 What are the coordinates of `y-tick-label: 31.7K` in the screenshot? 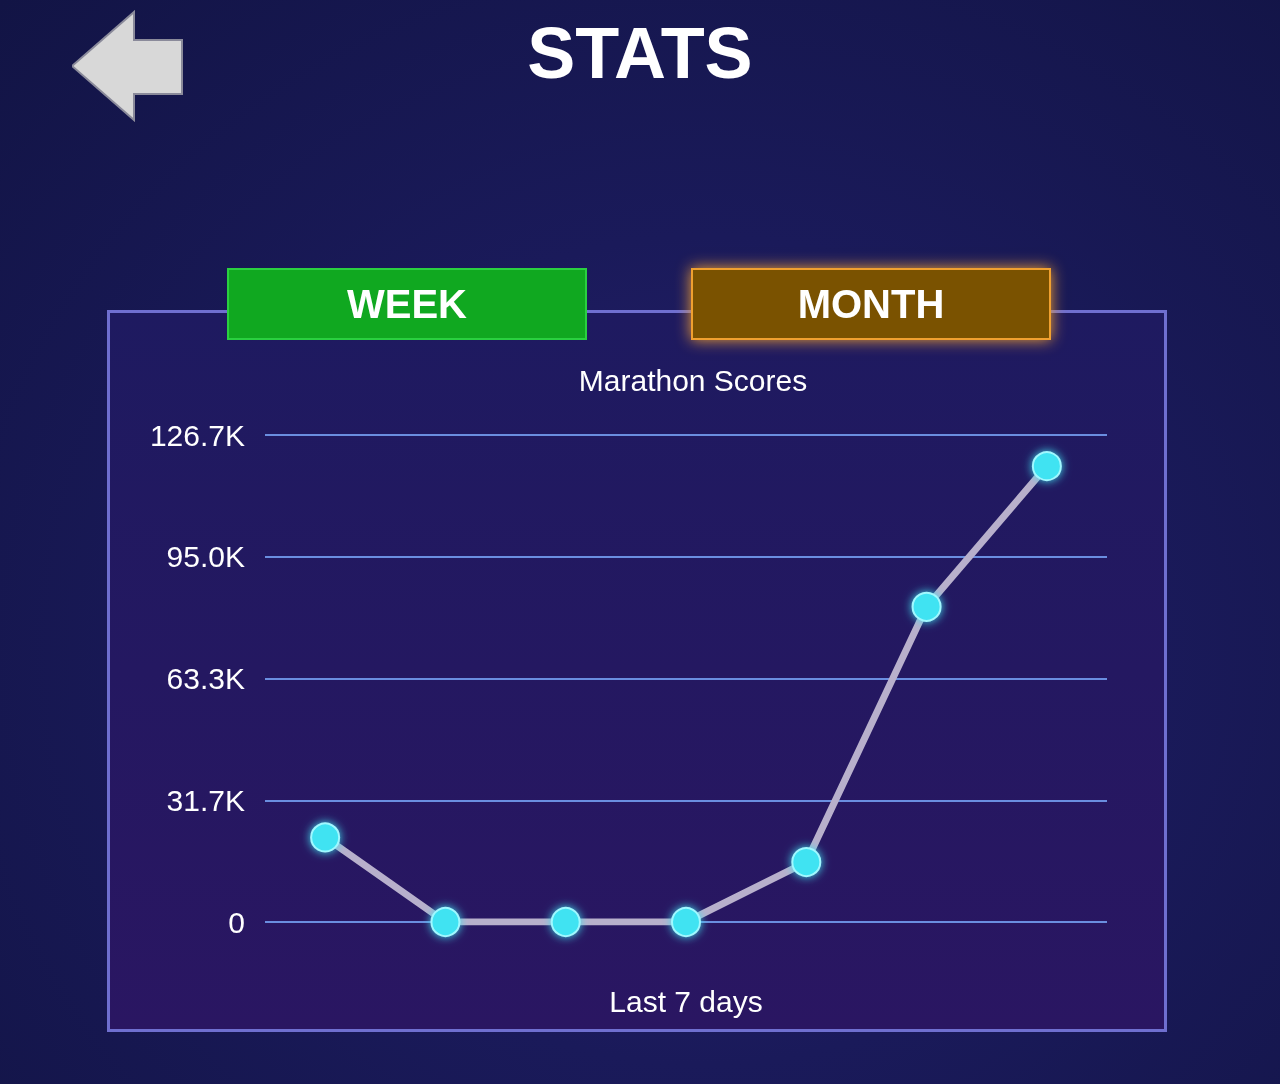 It's located at (205, 800).